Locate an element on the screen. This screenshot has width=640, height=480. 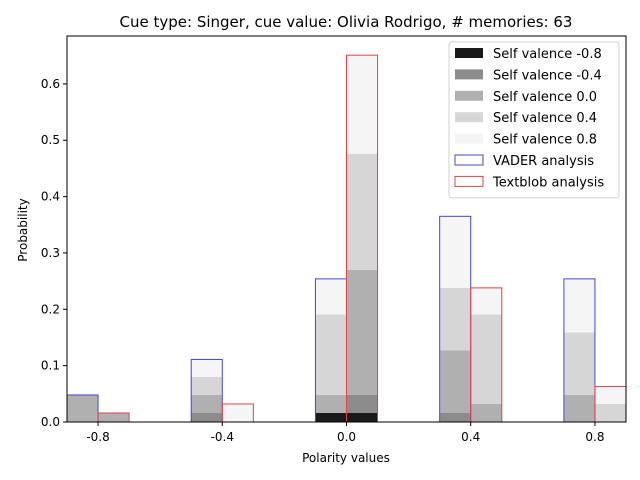
y-tick-label: 0.2 is located at coordinates (50, 309).